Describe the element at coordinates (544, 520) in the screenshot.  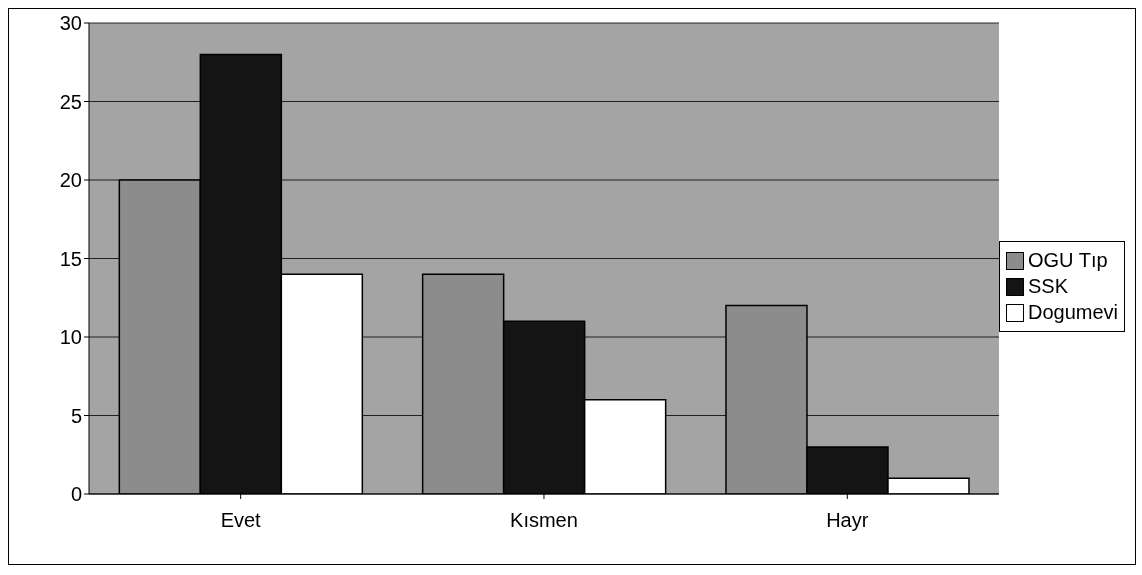
I see `x-tick-label: Kısmen` at that location.